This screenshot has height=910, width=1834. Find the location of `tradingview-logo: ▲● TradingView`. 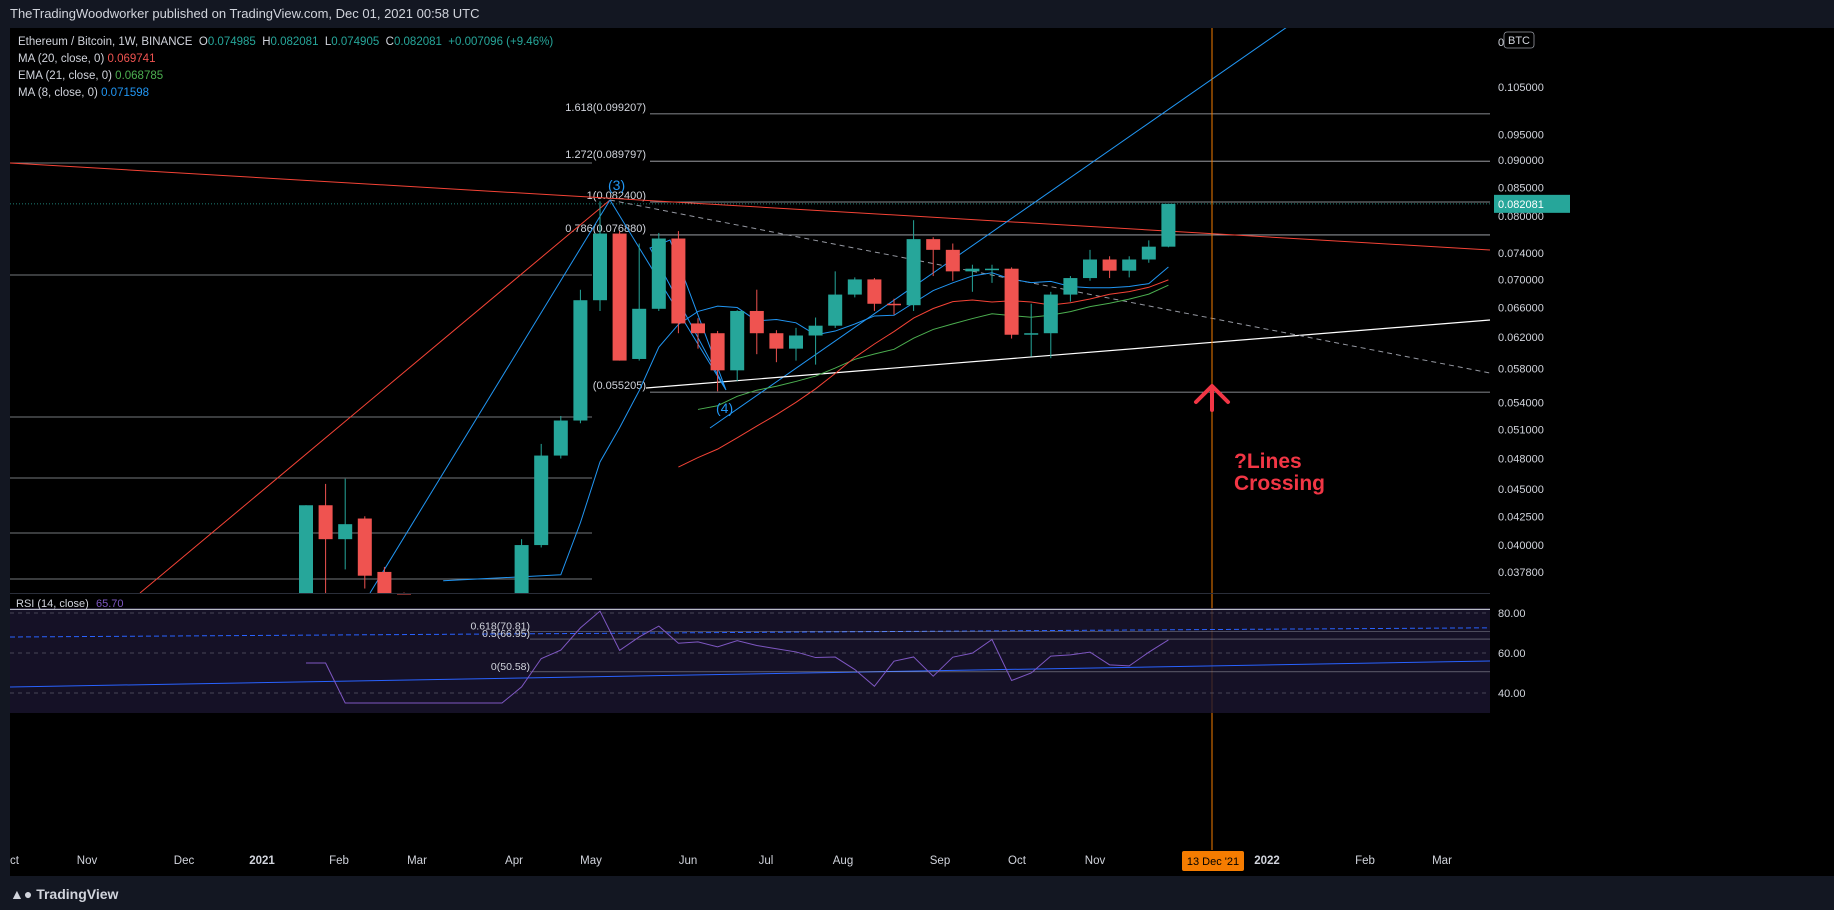

tradingview-logo: ▲● TradingView is located at coordinates (64, 894).